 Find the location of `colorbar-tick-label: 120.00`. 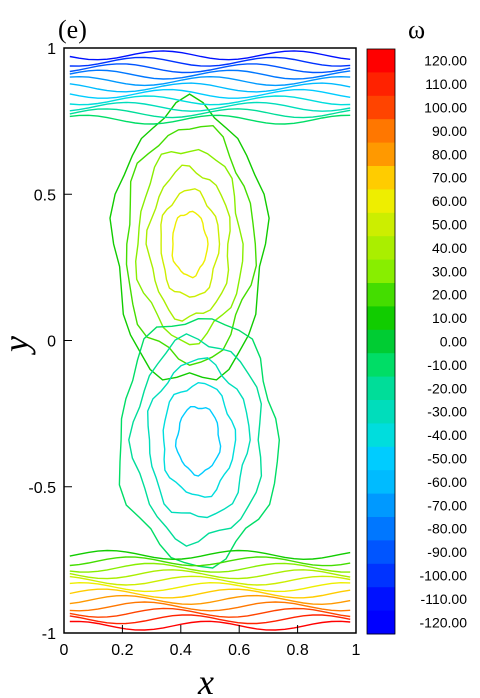

colorbar-tick-label: 120.00 is located at coordinates (445, 61).